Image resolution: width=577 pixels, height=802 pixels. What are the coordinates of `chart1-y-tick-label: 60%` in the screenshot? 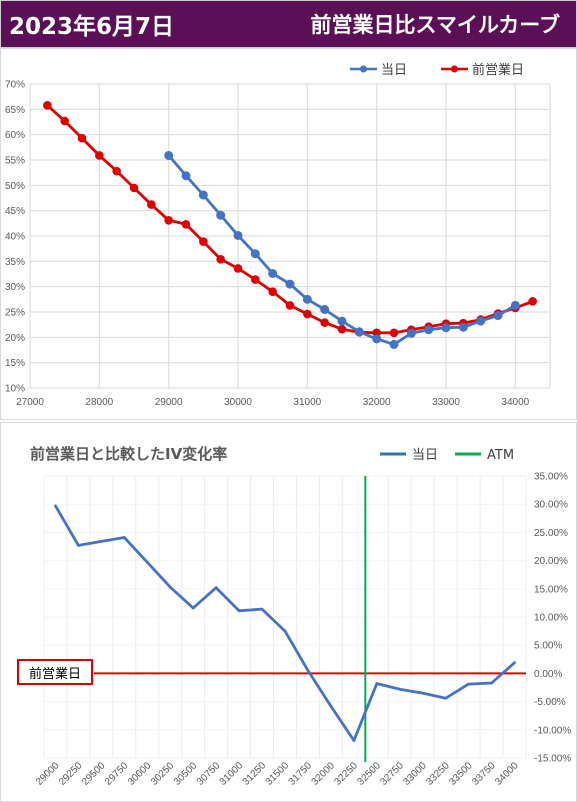 It's located at (15, 135).